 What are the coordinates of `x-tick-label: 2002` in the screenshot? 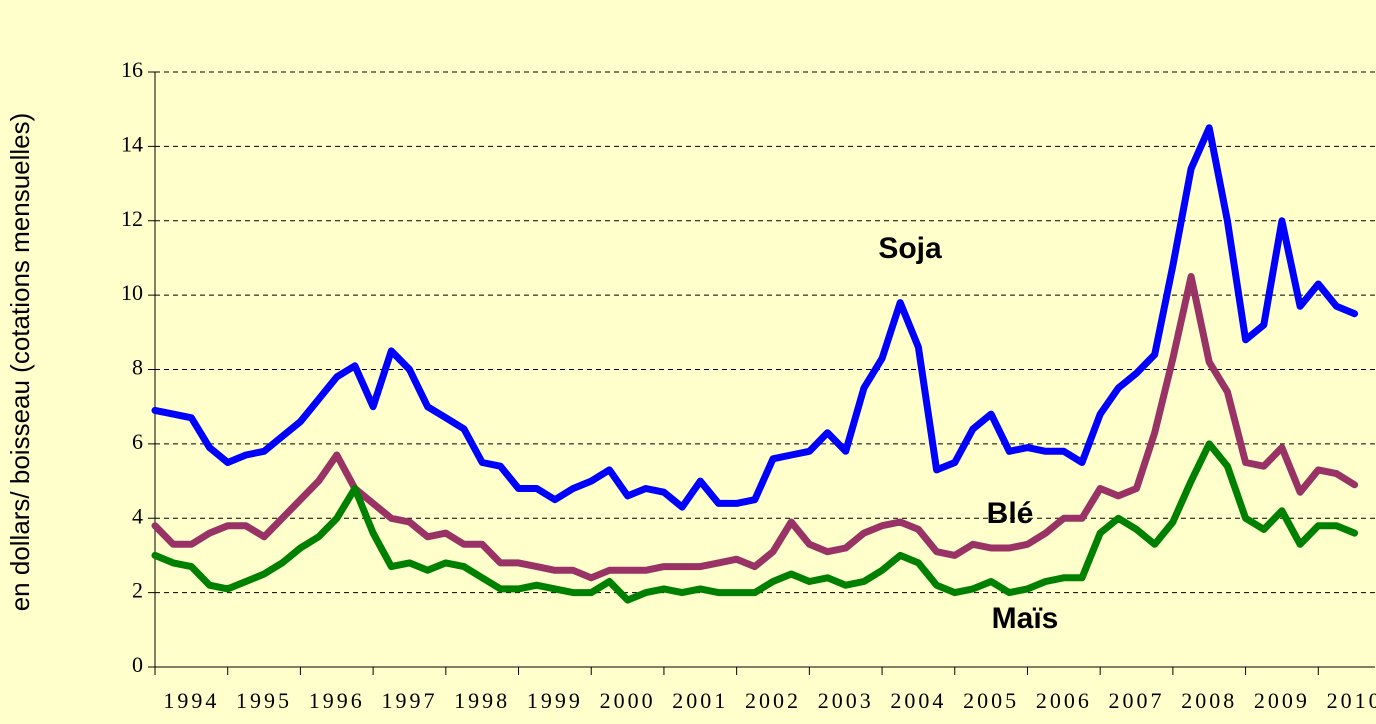 It's located at (773, 700).